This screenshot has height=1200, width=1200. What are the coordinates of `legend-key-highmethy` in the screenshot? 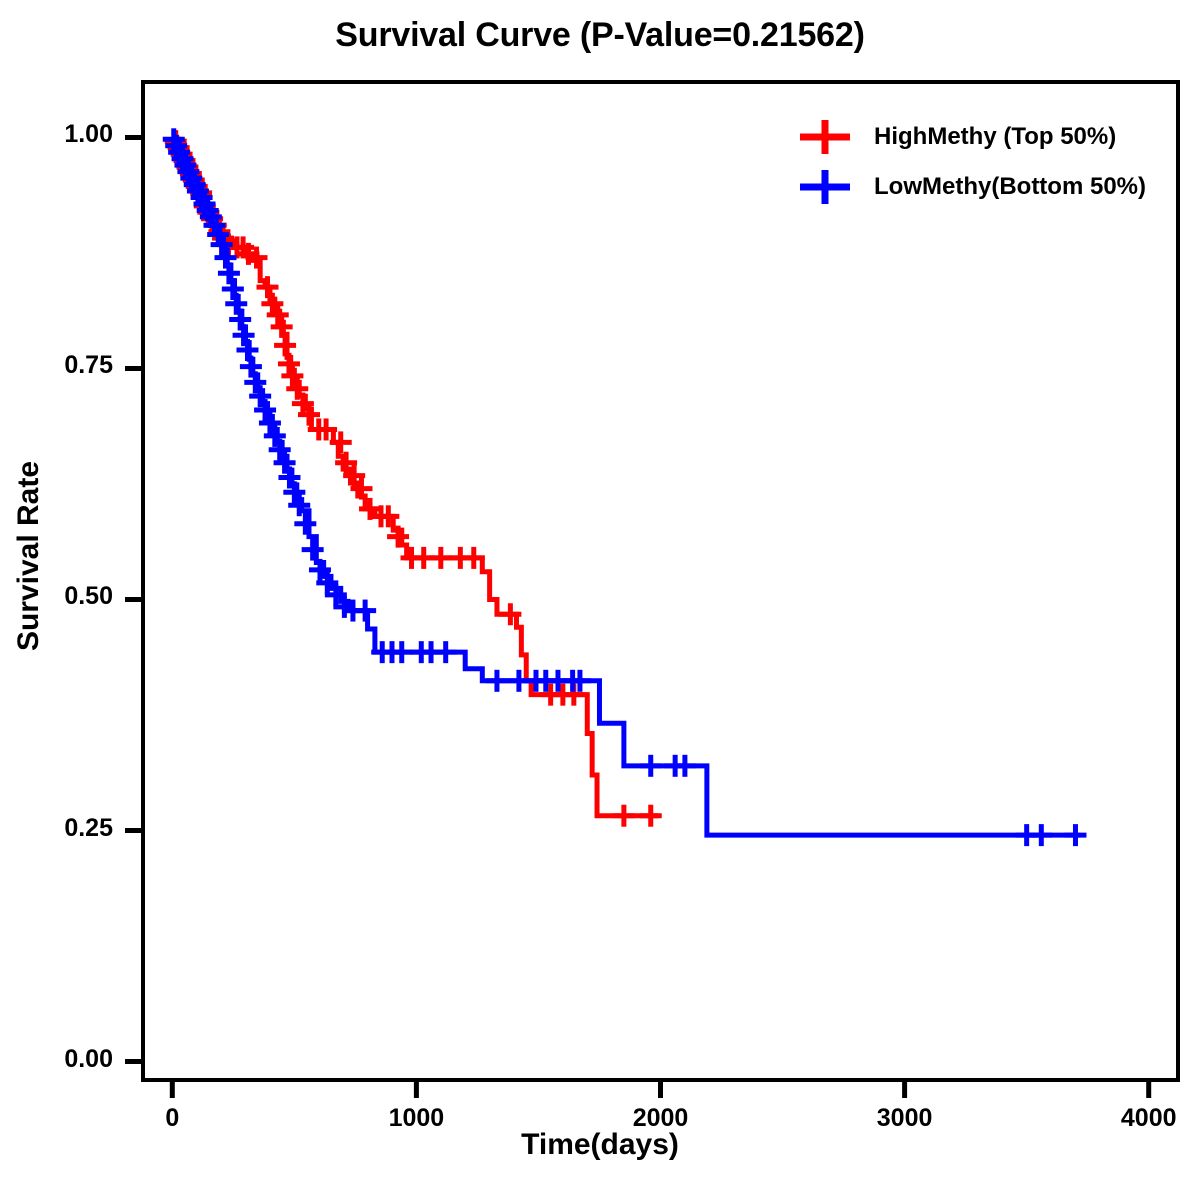 It's located at (825, 137).